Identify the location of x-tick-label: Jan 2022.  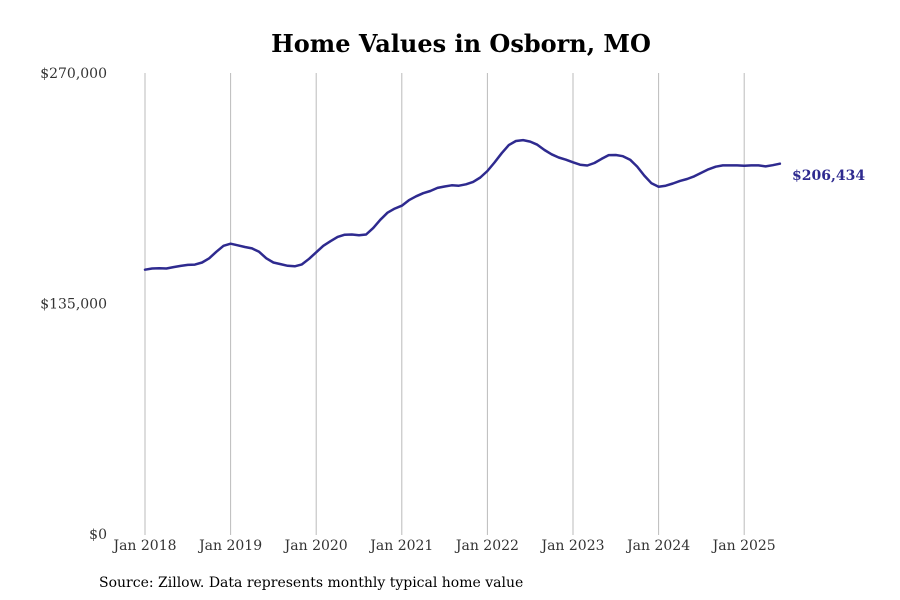
(486, 546).